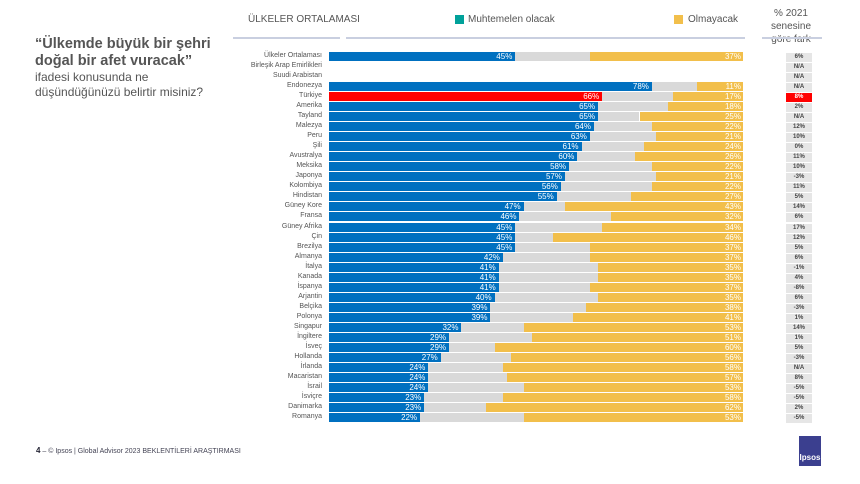 This screenshot has height=484, width=860. What do you see at coordinates (305, 407) in the screenshot?
I see `category-label: Danimarka` at bounding box center [305, 407].